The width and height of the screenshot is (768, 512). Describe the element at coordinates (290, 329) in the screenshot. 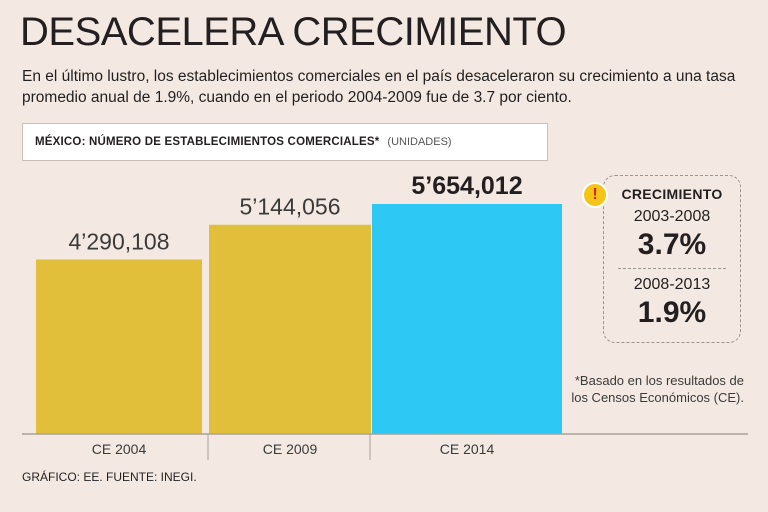

I see `bar-ce-2009` at that location.